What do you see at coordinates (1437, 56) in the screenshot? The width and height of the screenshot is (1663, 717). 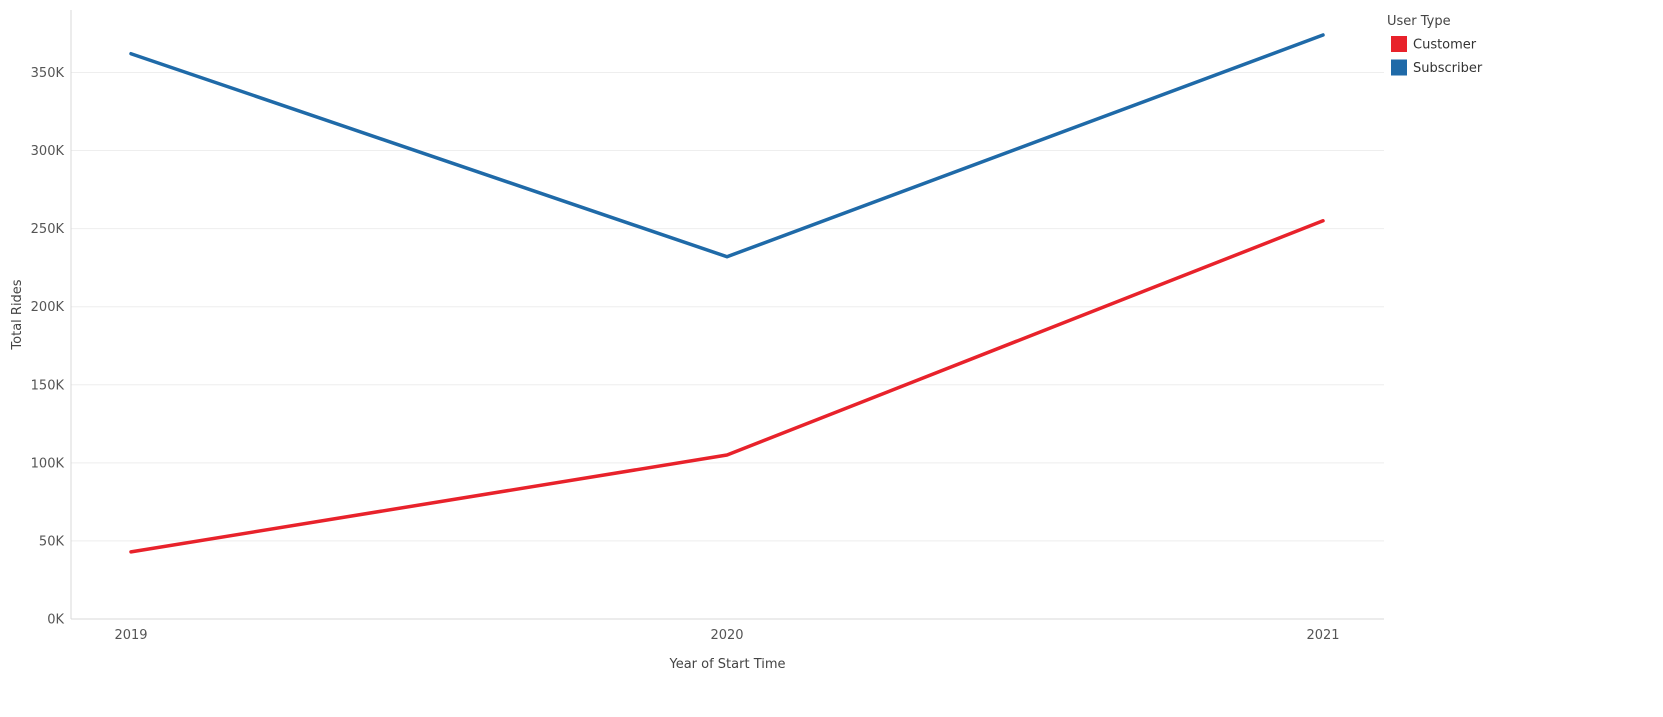 I see `legend-items: Customer Subscriber` at bounding box center [1437, 56].